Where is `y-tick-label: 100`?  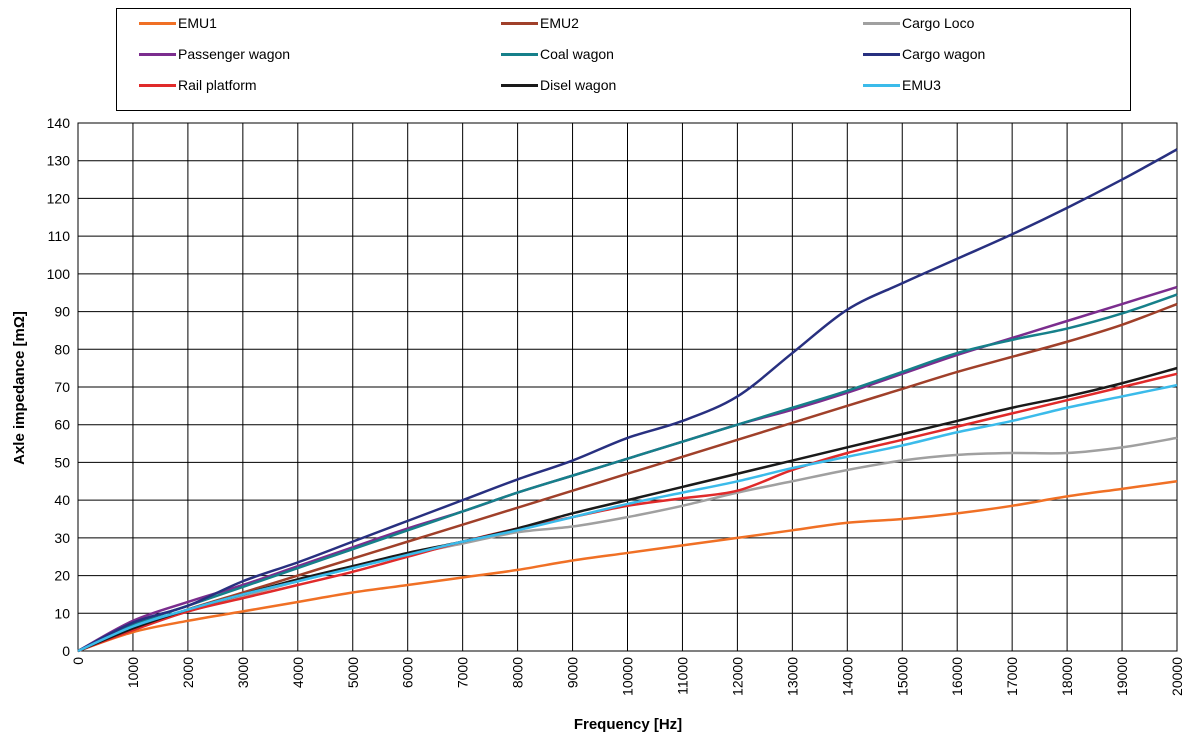
y-tick-label: 100 is located at coordinates (59, 274).